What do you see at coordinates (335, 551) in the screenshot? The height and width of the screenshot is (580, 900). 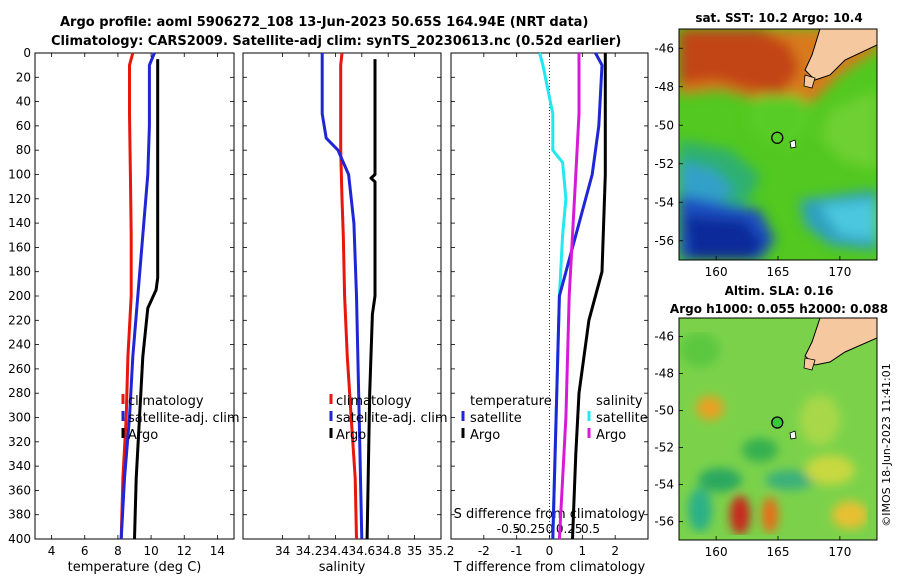 I see `salinity-xtick-label: 34.4` at bounding box center [335, 551].